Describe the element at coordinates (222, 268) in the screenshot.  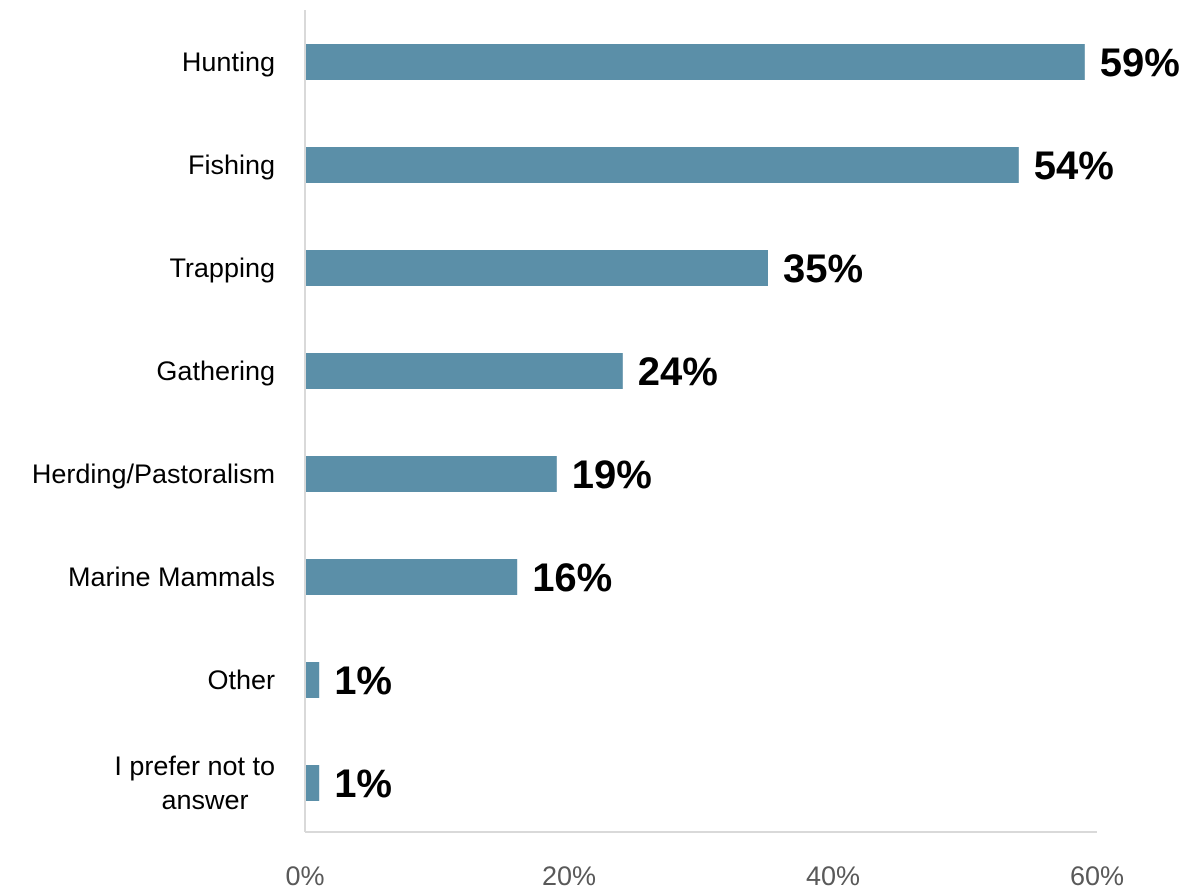
I see `category-label: Trapping` at that location.